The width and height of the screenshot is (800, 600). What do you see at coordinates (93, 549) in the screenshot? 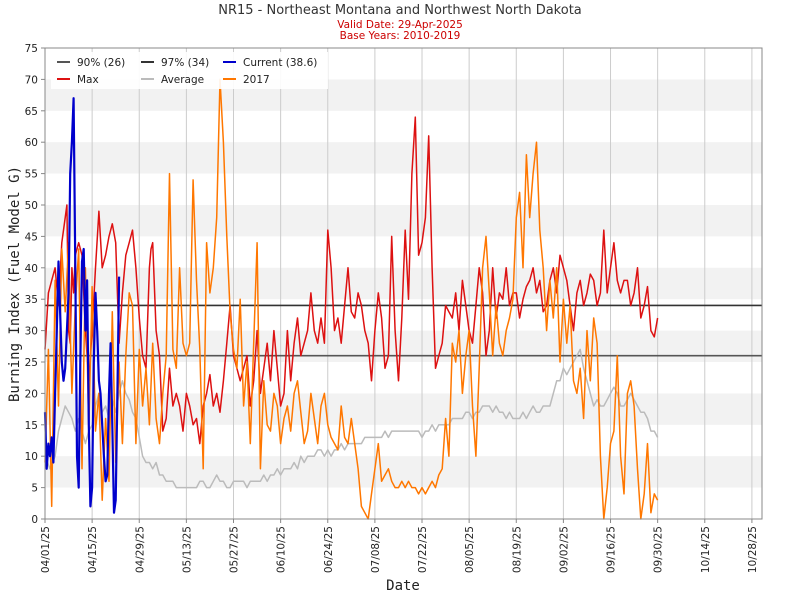
I see `x-tick-label: 04/15/25` at bounding box center [93, 549].